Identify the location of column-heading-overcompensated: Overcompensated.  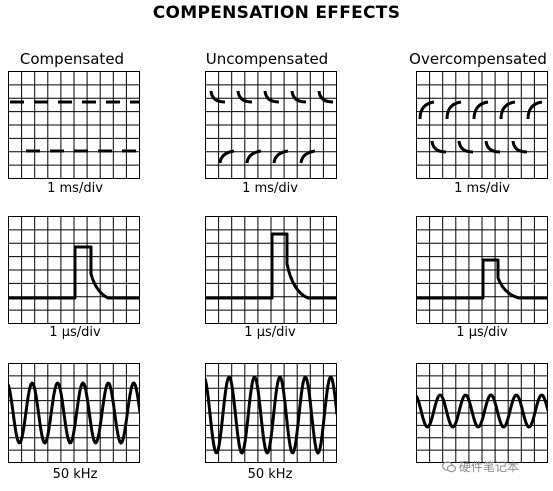
(478, 59).